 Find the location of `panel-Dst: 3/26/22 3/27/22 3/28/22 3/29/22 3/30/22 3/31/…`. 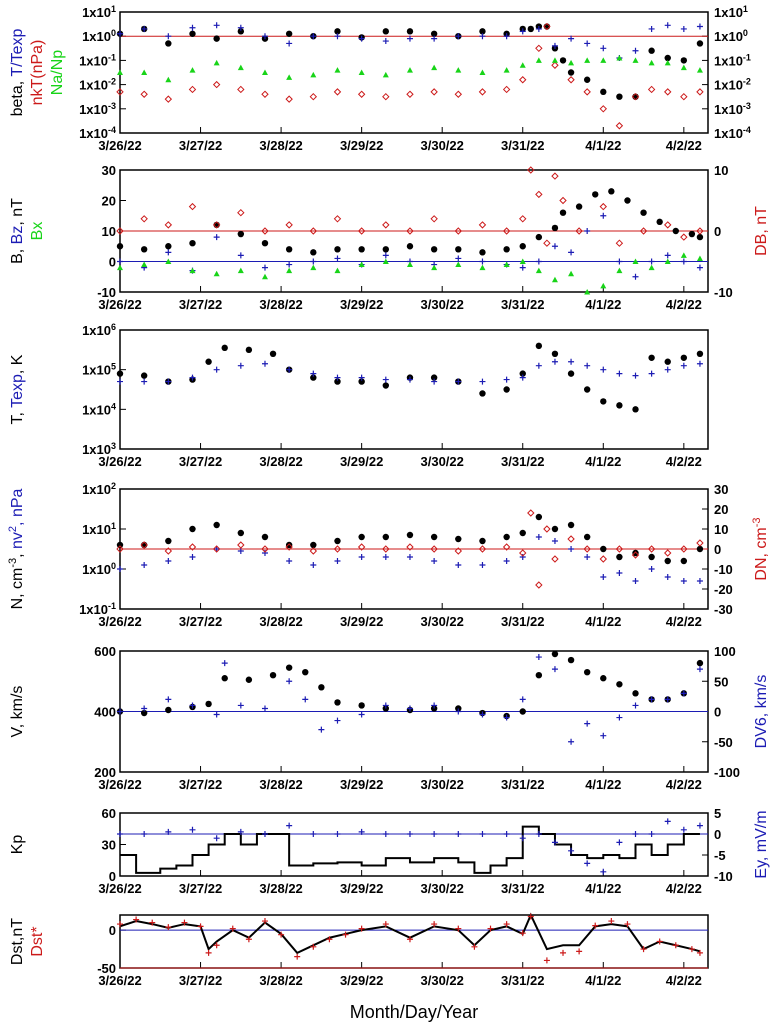

panel-Dst: 3/26/22 3/27/22 3/28/22 3/29/22 3/30/22 3/31/… is located at coordinates (359, 950).